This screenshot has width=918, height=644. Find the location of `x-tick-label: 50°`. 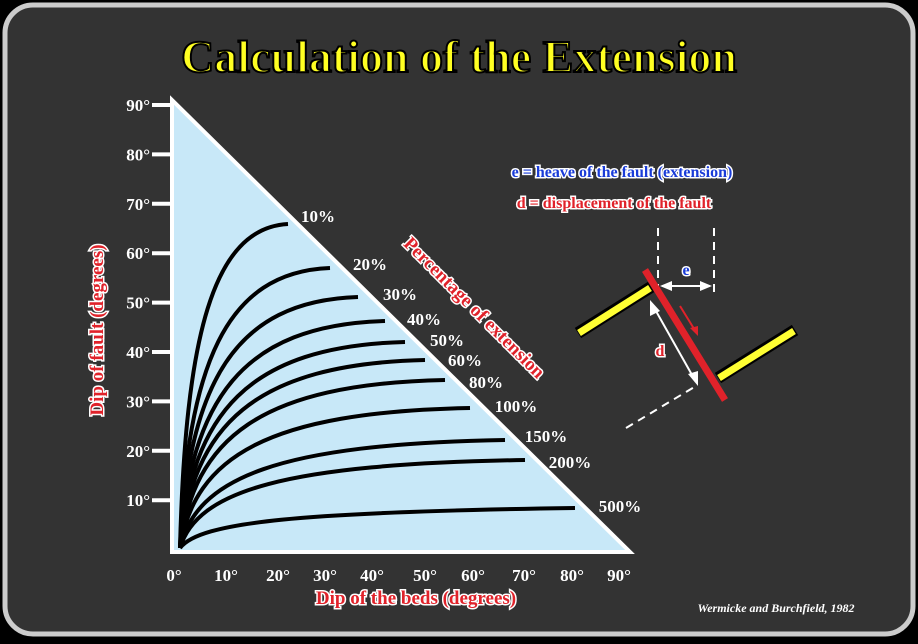

x-tick-label: 50° is located at coordinates (425, 575).